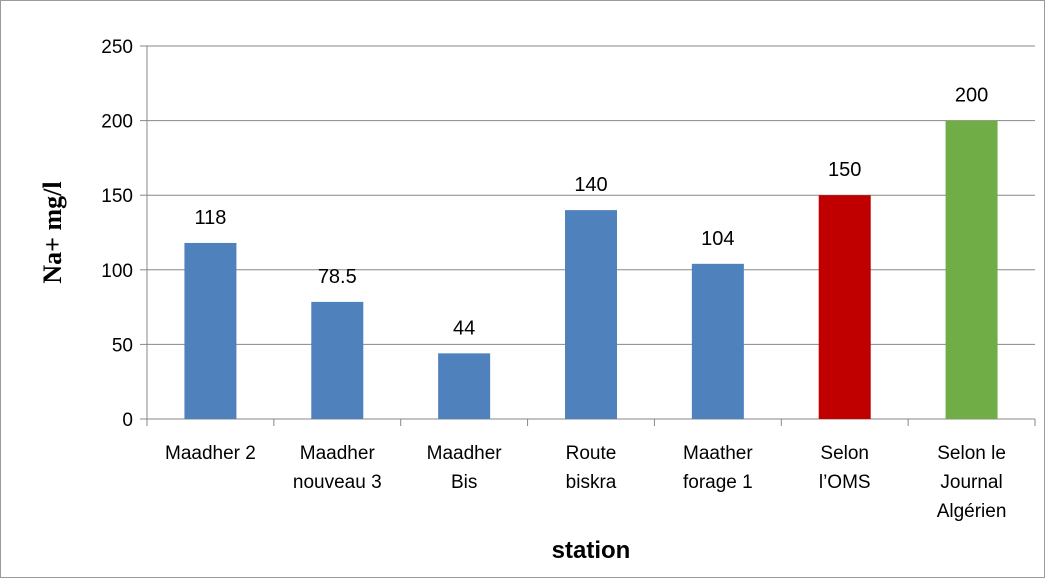  What do you see at coordinates (971, 96) in the screenshot?
I see `data-label: 200` at bounding box center [971, 96].